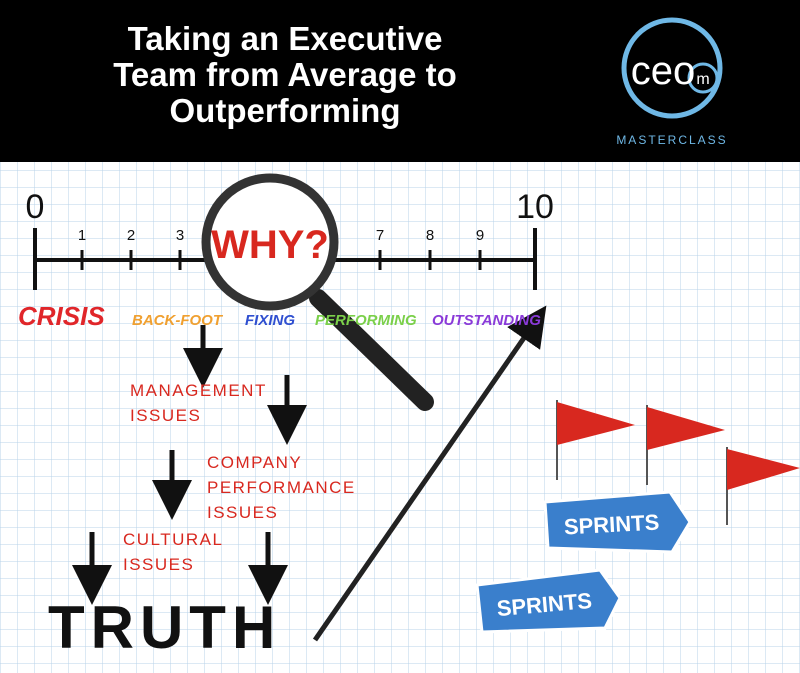  What do you see at coordinates (198, 390) in the screenshot?
I see `issue-text: MANAGEMENT` at bounding box center [198, 390].